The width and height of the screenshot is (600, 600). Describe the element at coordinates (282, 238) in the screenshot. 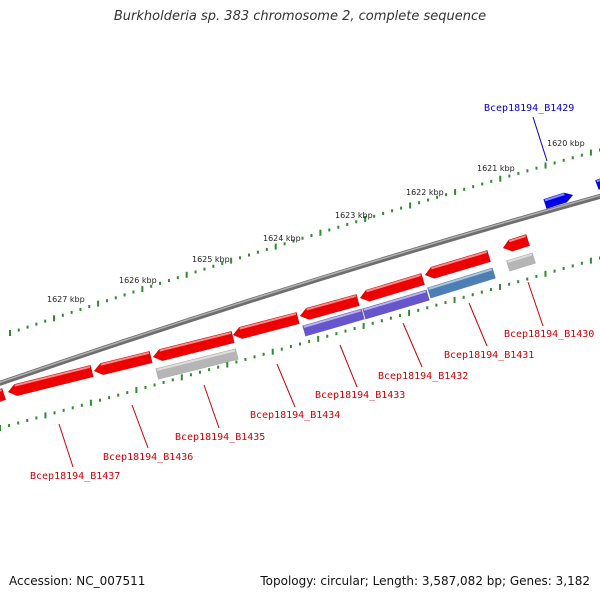

I see `kbp-label-1624: 1624 kbp` at that location.